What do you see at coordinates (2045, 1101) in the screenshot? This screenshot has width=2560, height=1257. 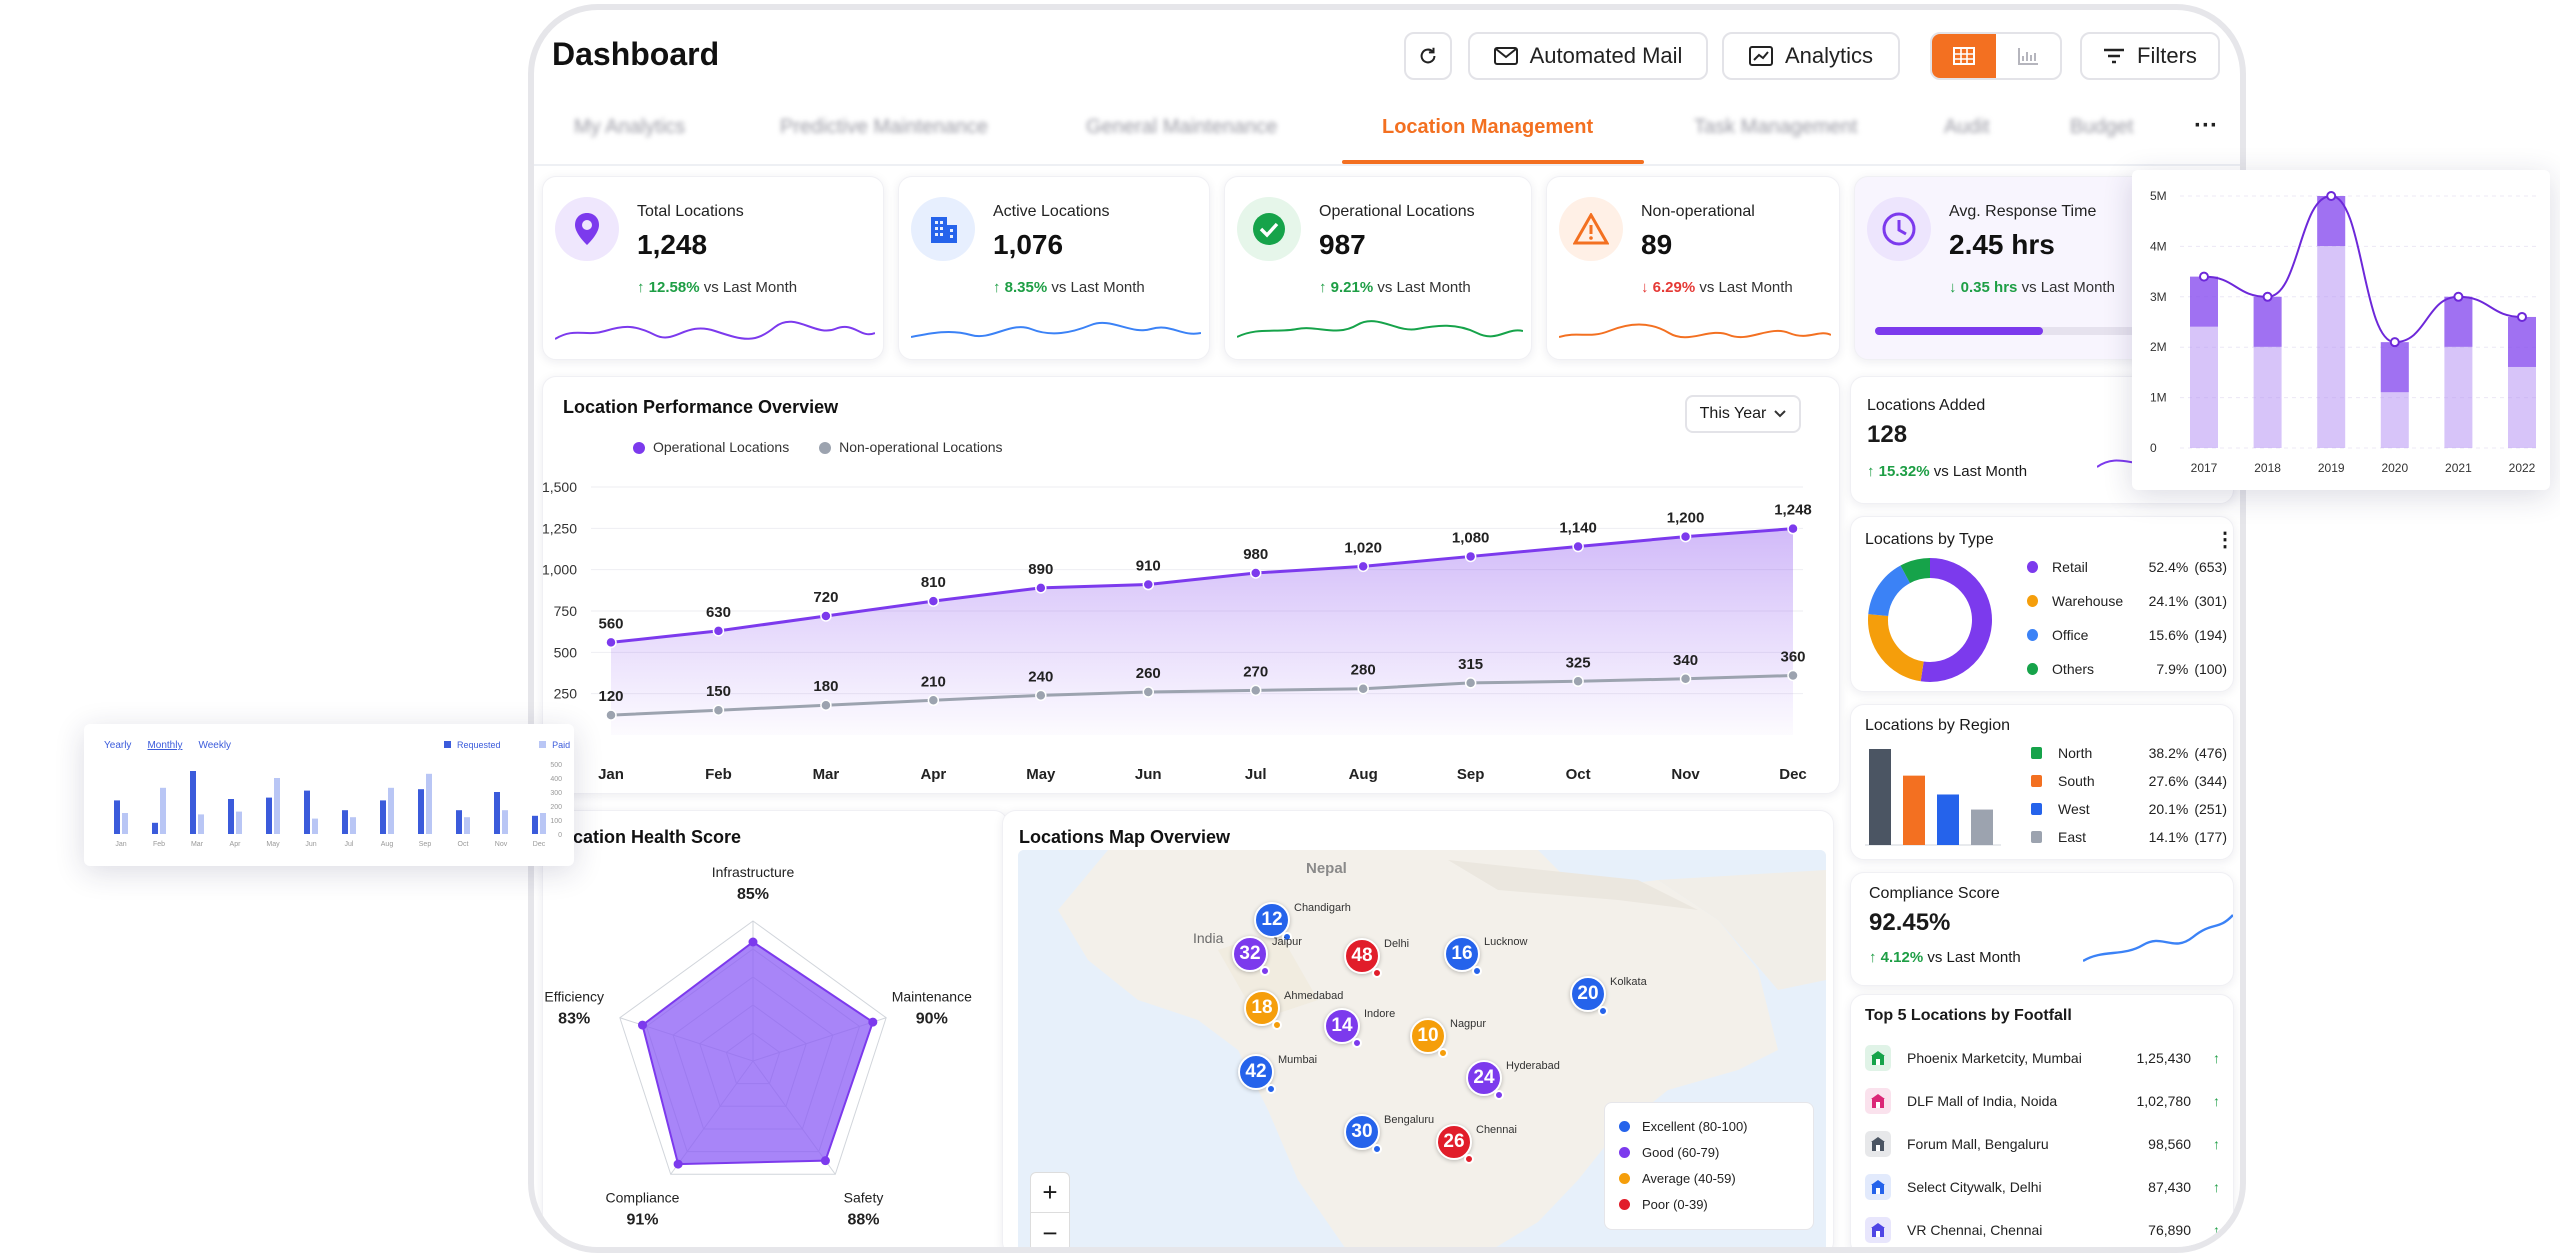 I see `footfall-row: DLF Mall of India, Noida 1,02,780 ↑` at bounding box center [2045, 1101].